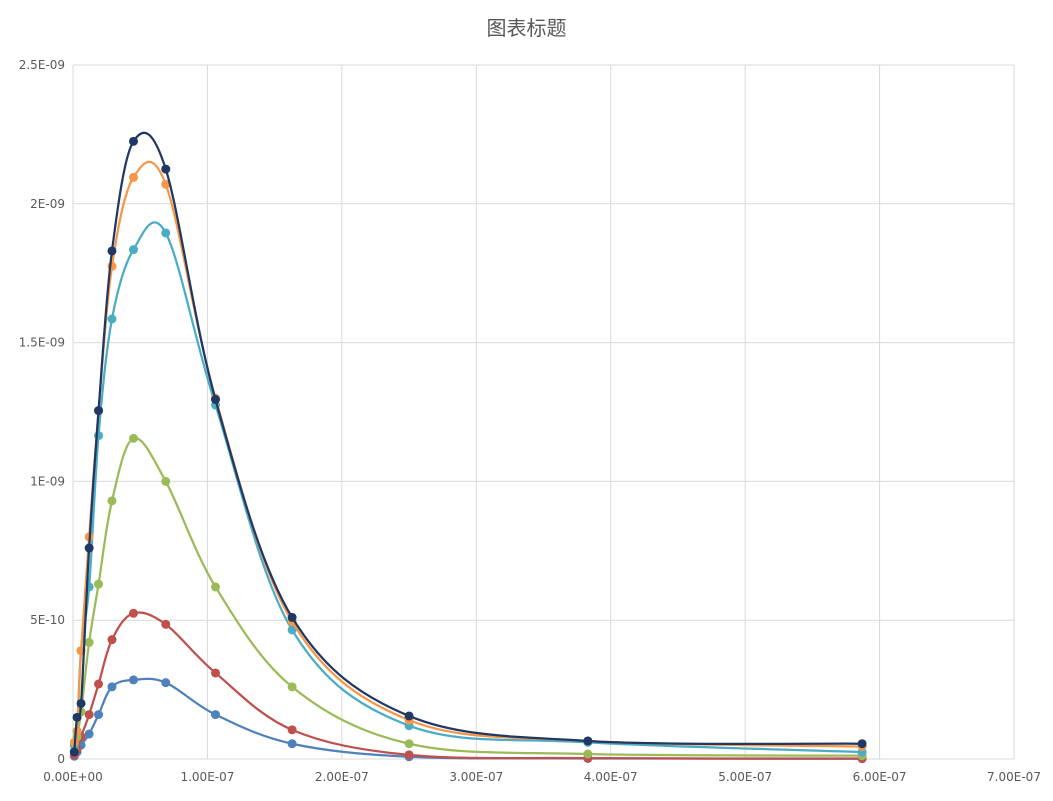  What do you see at coordinates (611, 777) in the screenshot?
I see `x-tick-label: 4.00E-07` at bounding box center [611, 777].